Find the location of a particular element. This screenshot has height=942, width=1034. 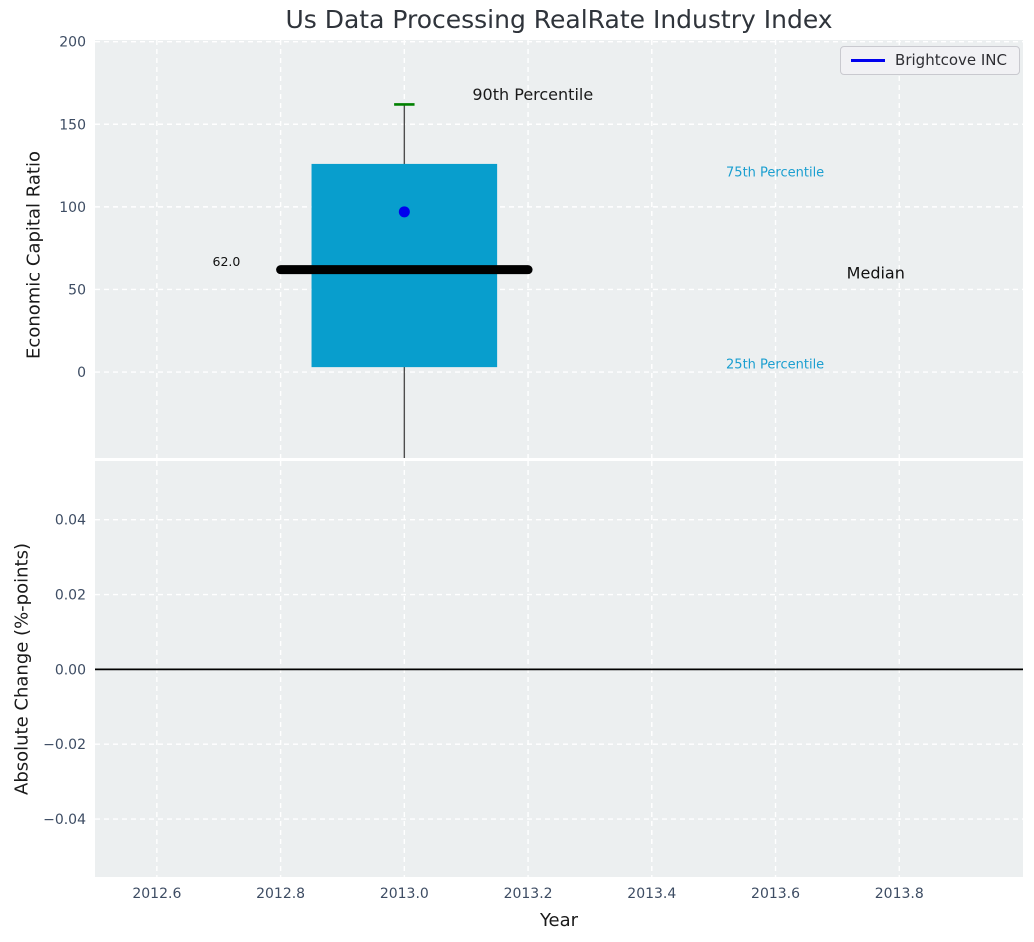

y-tick-label: 100 is located at coordinates (72, 208).